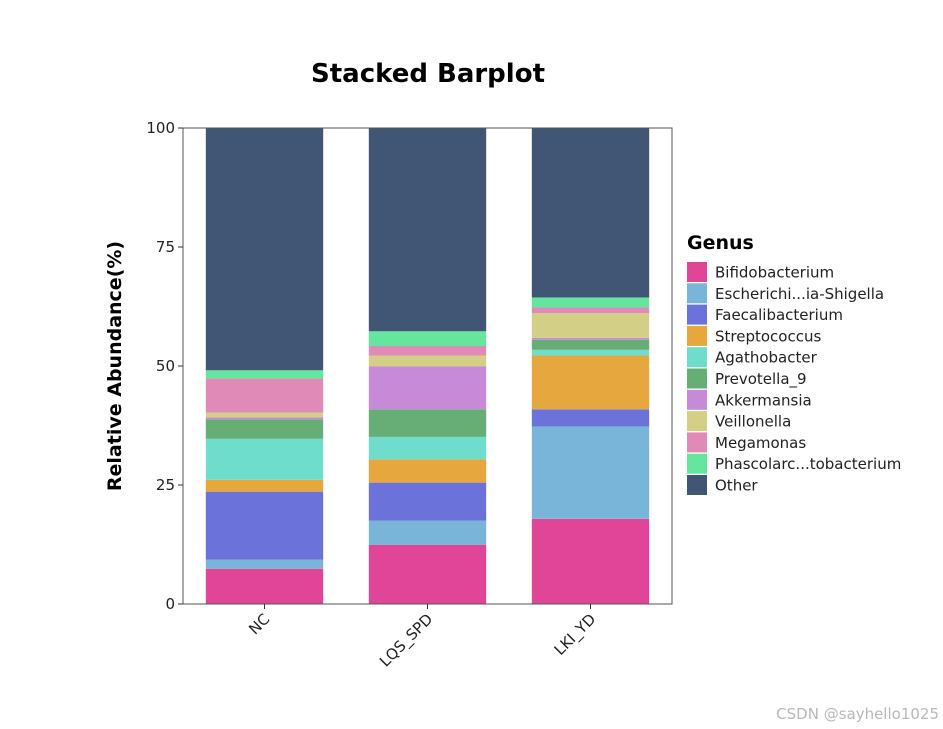 The width and height of the screenshot is (943, 729). I want to click on legend-swatch-megamonas, so click(697, 442).